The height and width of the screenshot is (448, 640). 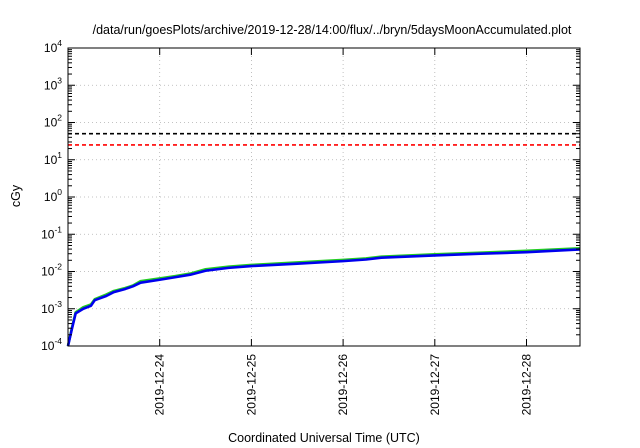 I want to click on y-tick-label: 10⁻⁴, so click(x=51, y=344).